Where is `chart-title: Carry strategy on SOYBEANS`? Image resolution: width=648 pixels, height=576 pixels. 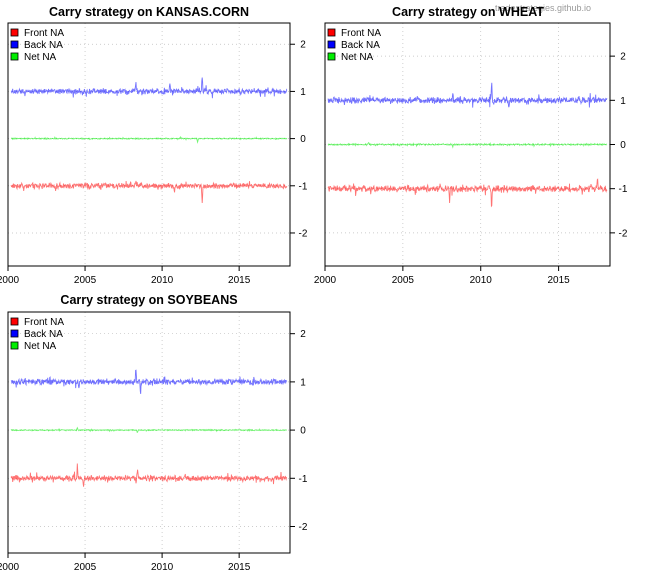
chart-title: Carry strategy on SOYBEANS is located at coordinates (148, 300).